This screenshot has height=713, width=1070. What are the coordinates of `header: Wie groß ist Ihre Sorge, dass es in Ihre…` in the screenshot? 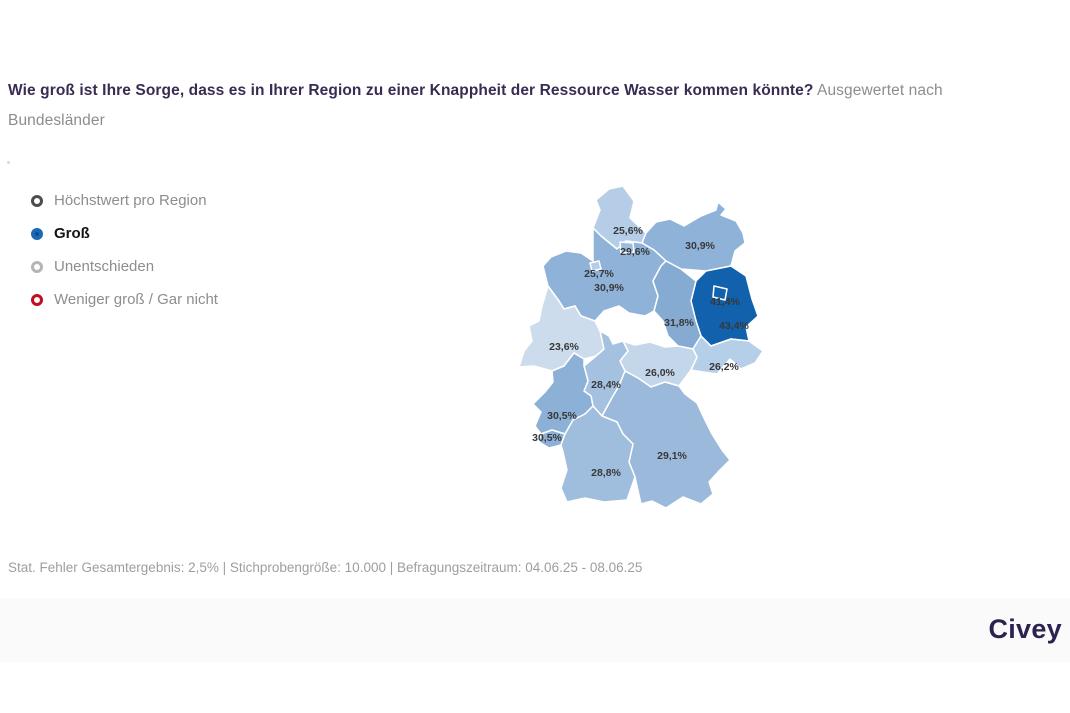 It's located at (535, 106).